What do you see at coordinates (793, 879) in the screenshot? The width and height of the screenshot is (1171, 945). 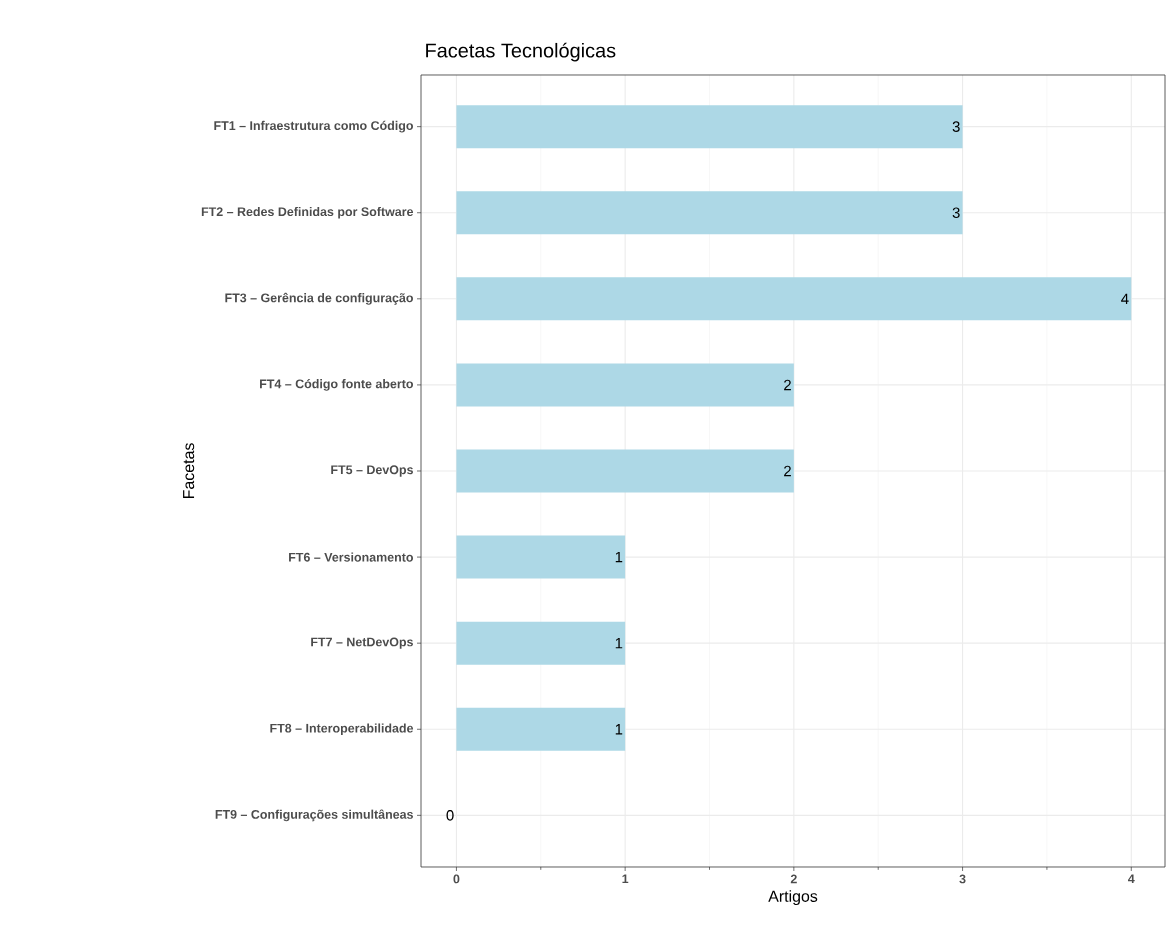 I see `x-tick-label: 2` at bounding box center [793, 879].